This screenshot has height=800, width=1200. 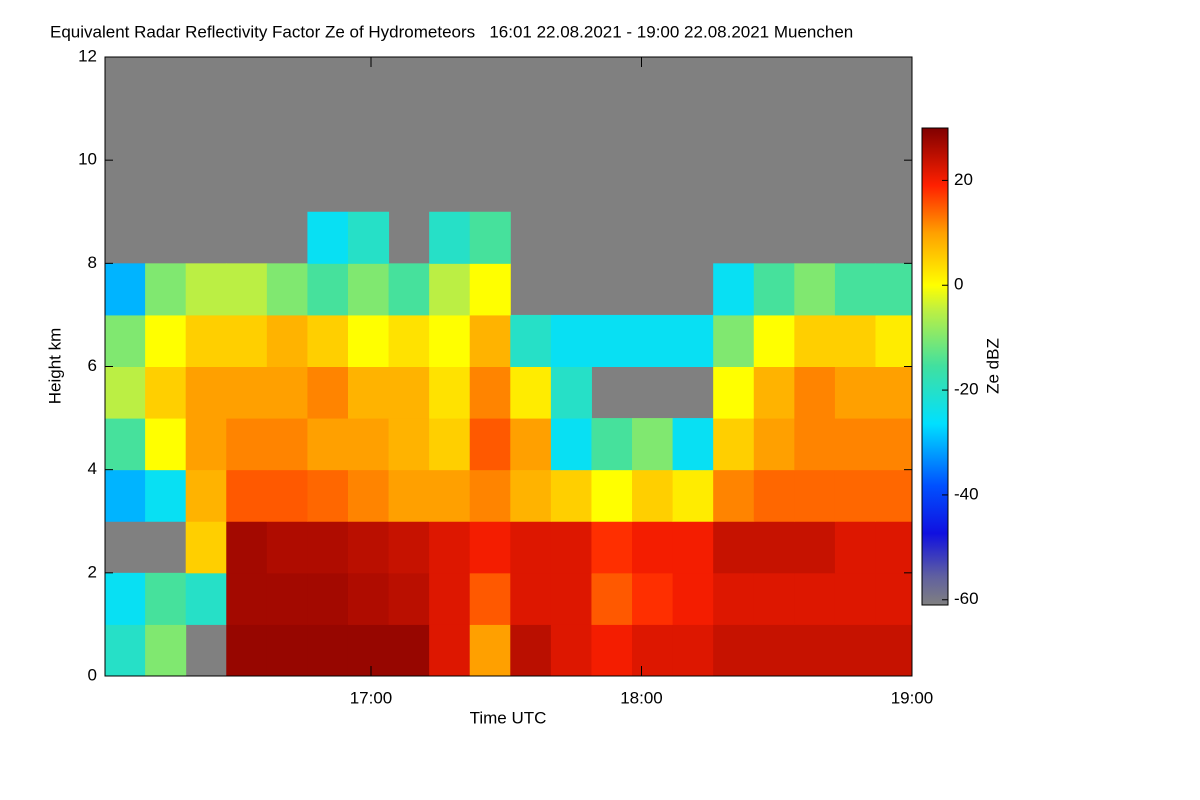 What do you see at coordinates (963, 179) in the screenshot?
I see `colorbar-tick-label: 20` at bounding box center [963, 179].